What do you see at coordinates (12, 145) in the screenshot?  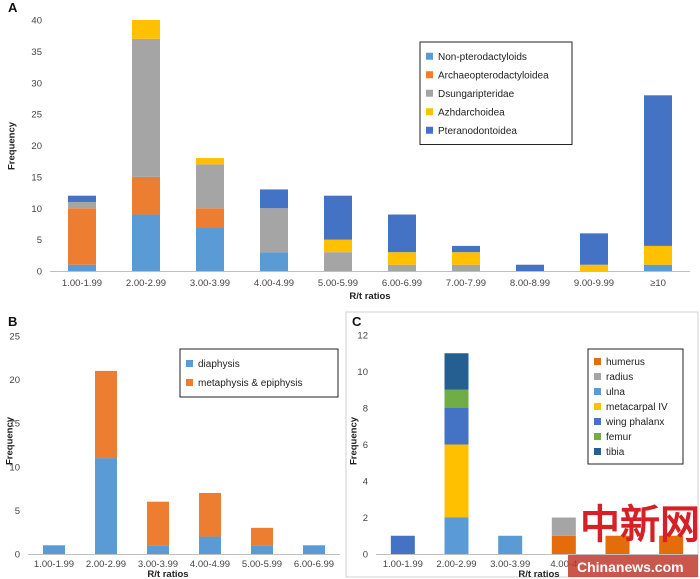 I see `panel-a-y-axis-title: Frequency` at bounding box center [12, 145].